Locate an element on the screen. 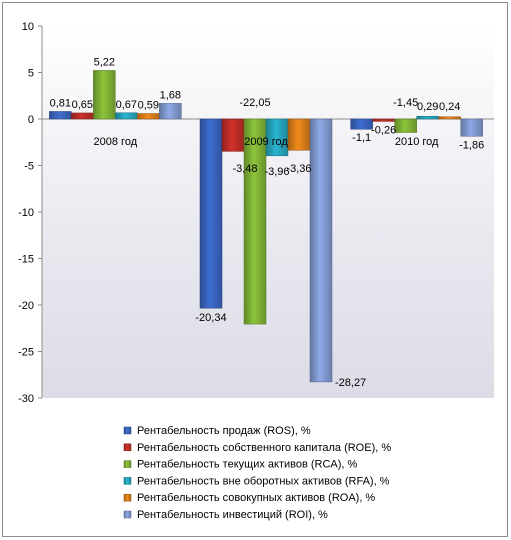 This screenshot has height=540, width=511. category-label: 2009 год is located at coordinates (266, 142).